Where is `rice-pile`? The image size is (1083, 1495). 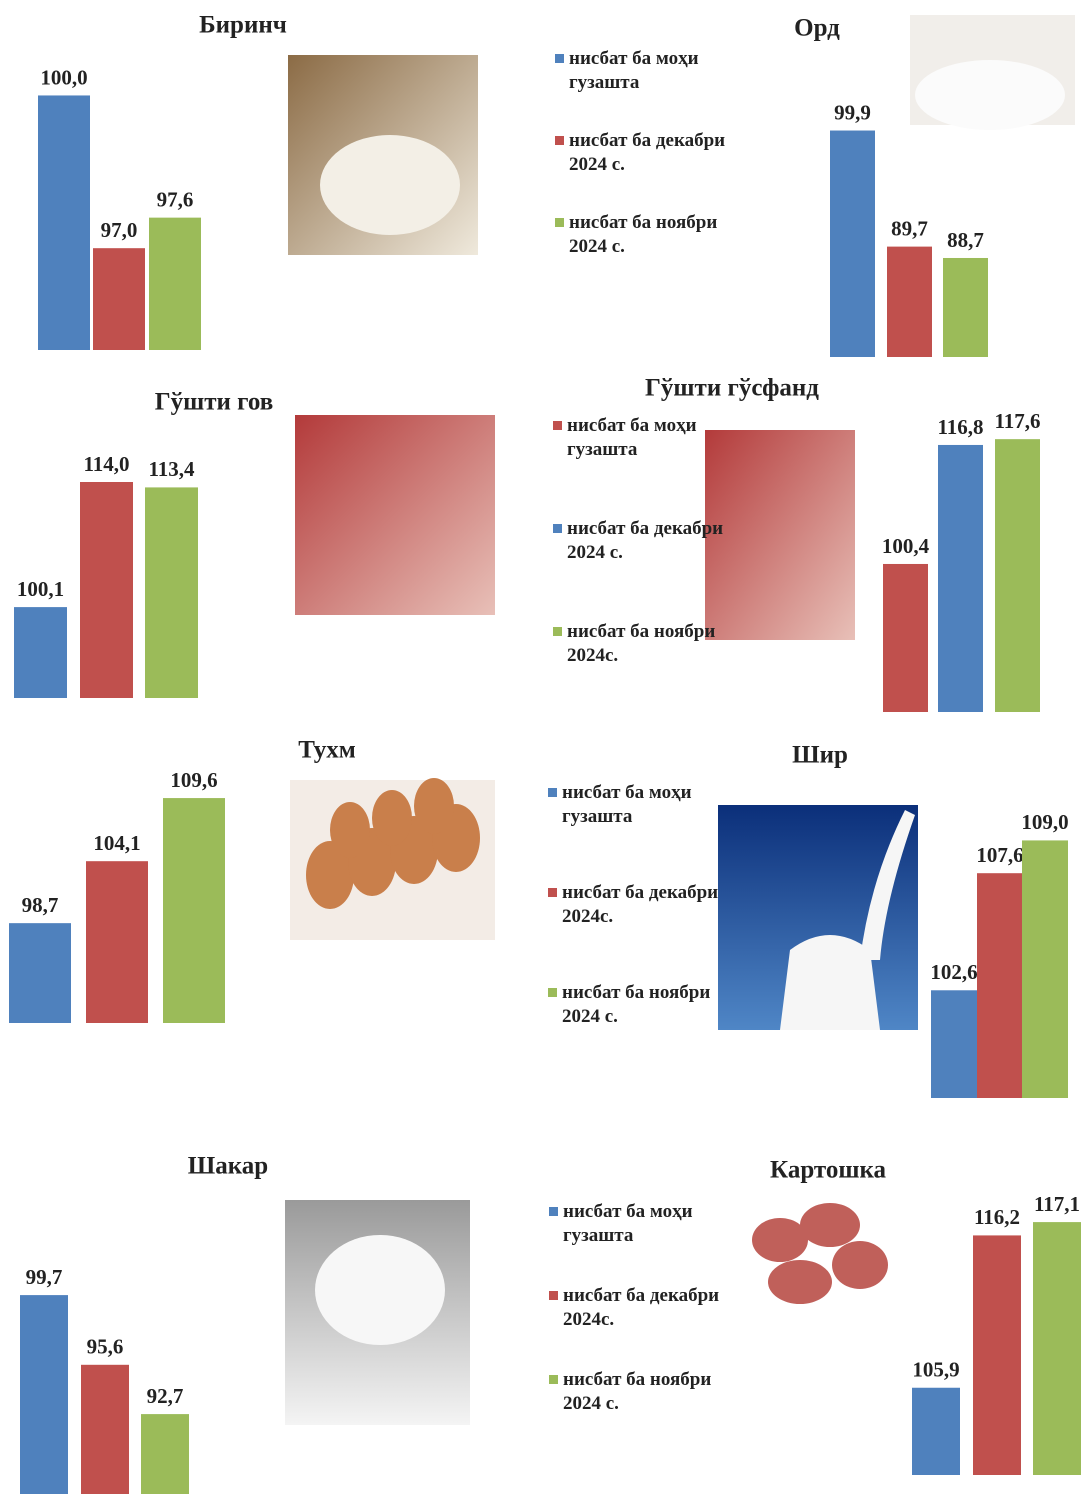 rice-pile is located at coordinates (390, 185).